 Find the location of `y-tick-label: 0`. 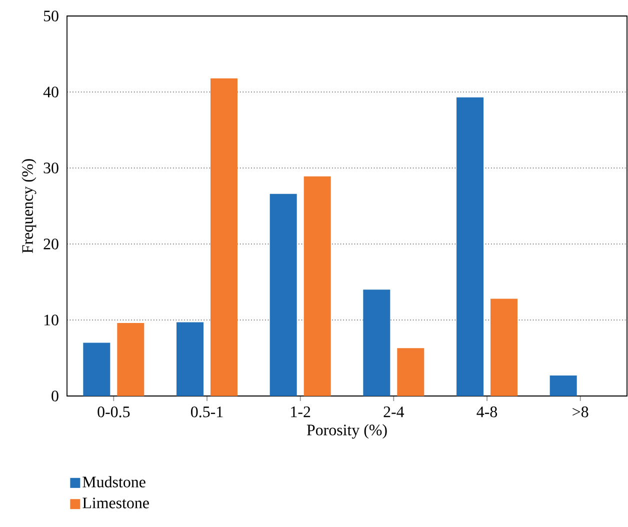

y-tick-label: 0 is located at coordinates (55, 396).